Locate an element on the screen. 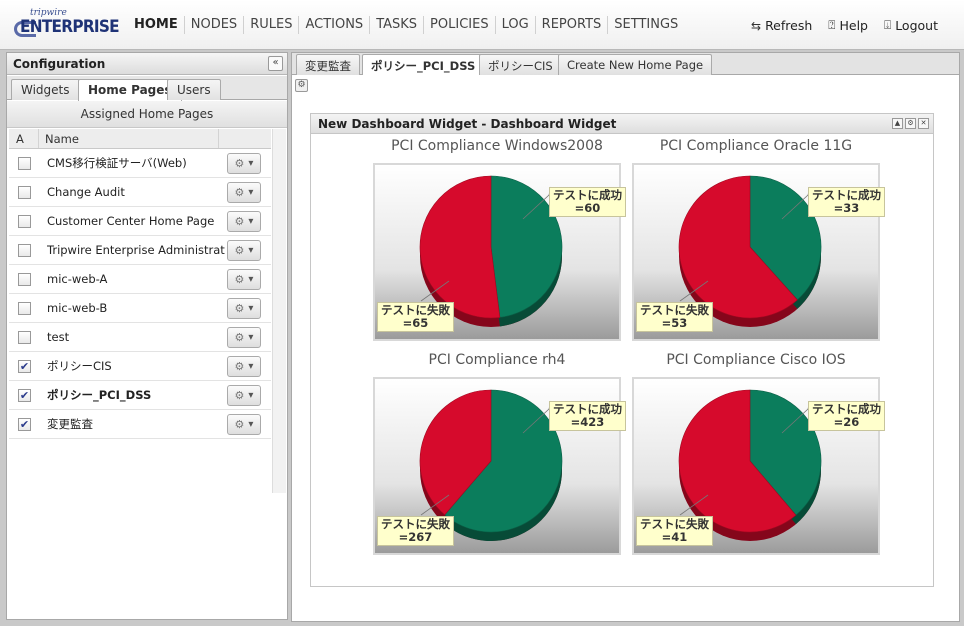 This screenshot has height=626, width=964. help-button: ⍰ Help is located at coordinates (848, 25).